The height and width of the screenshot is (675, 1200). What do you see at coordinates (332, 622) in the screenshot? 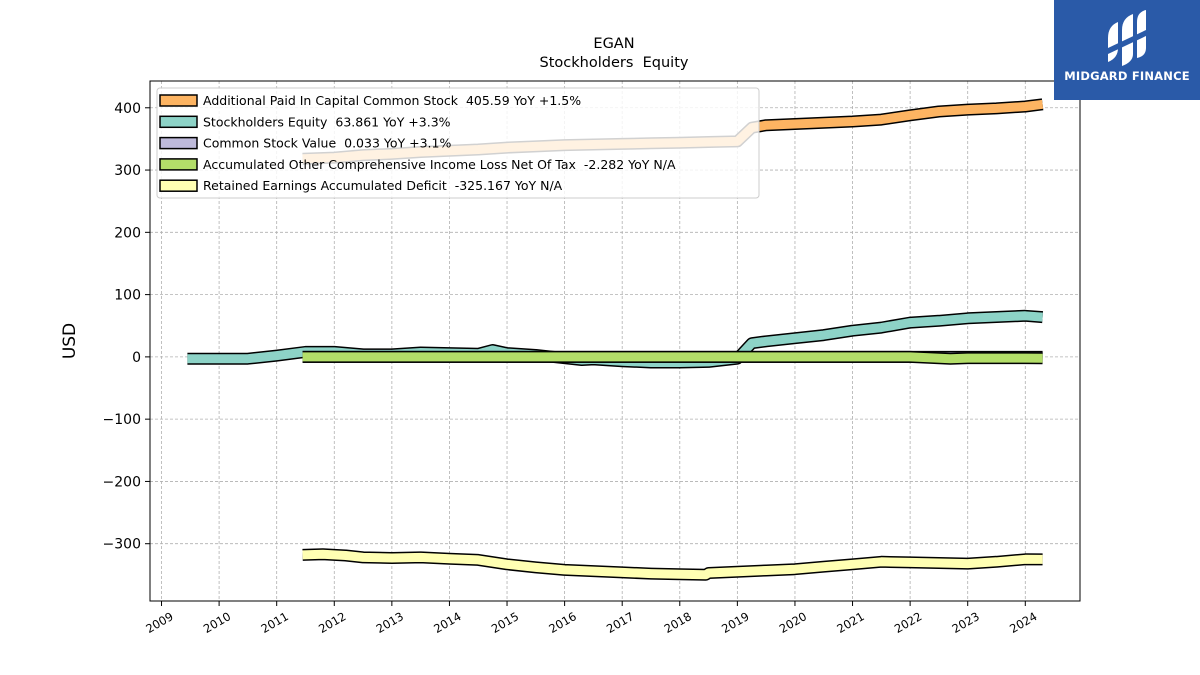
I see `x-tick-label: 2012` at bounding box center [332, 622].